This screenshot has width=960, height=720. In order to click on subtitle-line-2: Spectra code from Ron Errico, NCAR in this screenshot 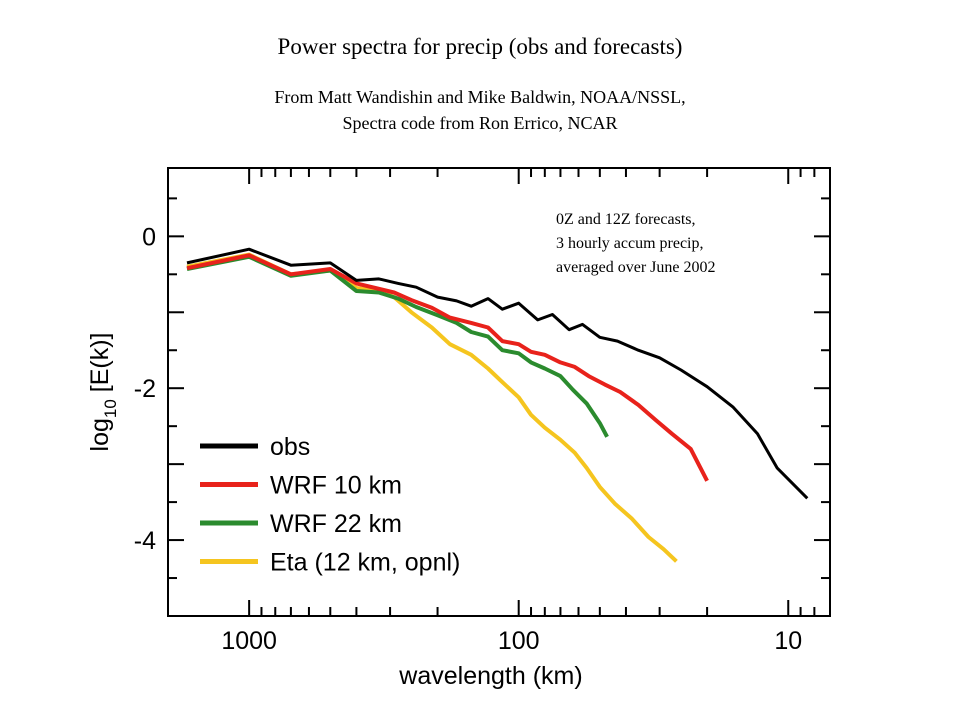, I will do `click(480, 123)`.